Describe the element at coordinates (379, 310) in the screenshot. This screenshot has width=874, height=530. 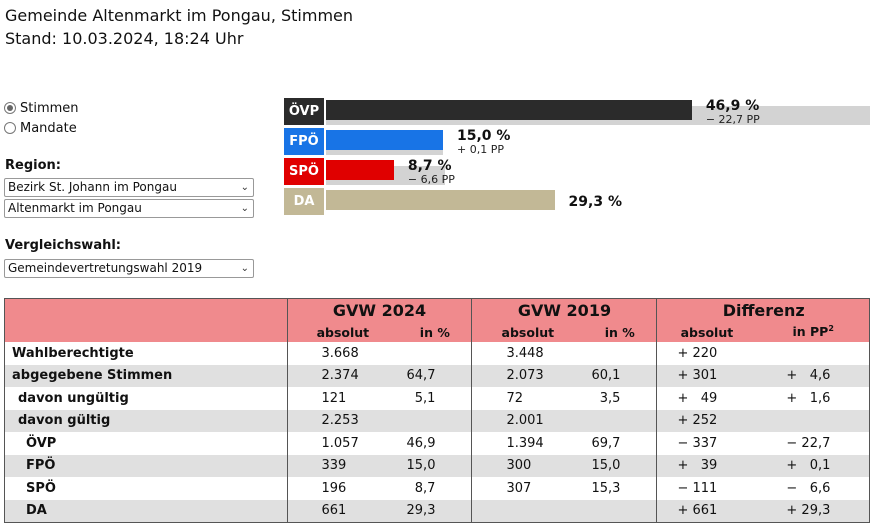
I see `group-header-2024: GVW 2024` at that location.